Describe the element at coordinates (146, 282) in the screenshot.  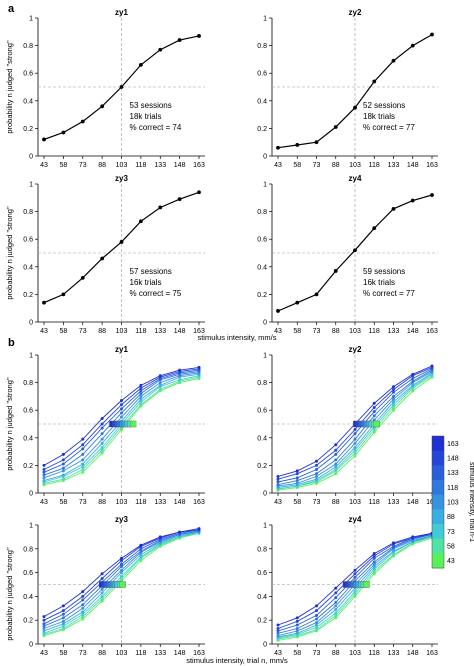
I see `annotation-text: 16k trials` at that location.